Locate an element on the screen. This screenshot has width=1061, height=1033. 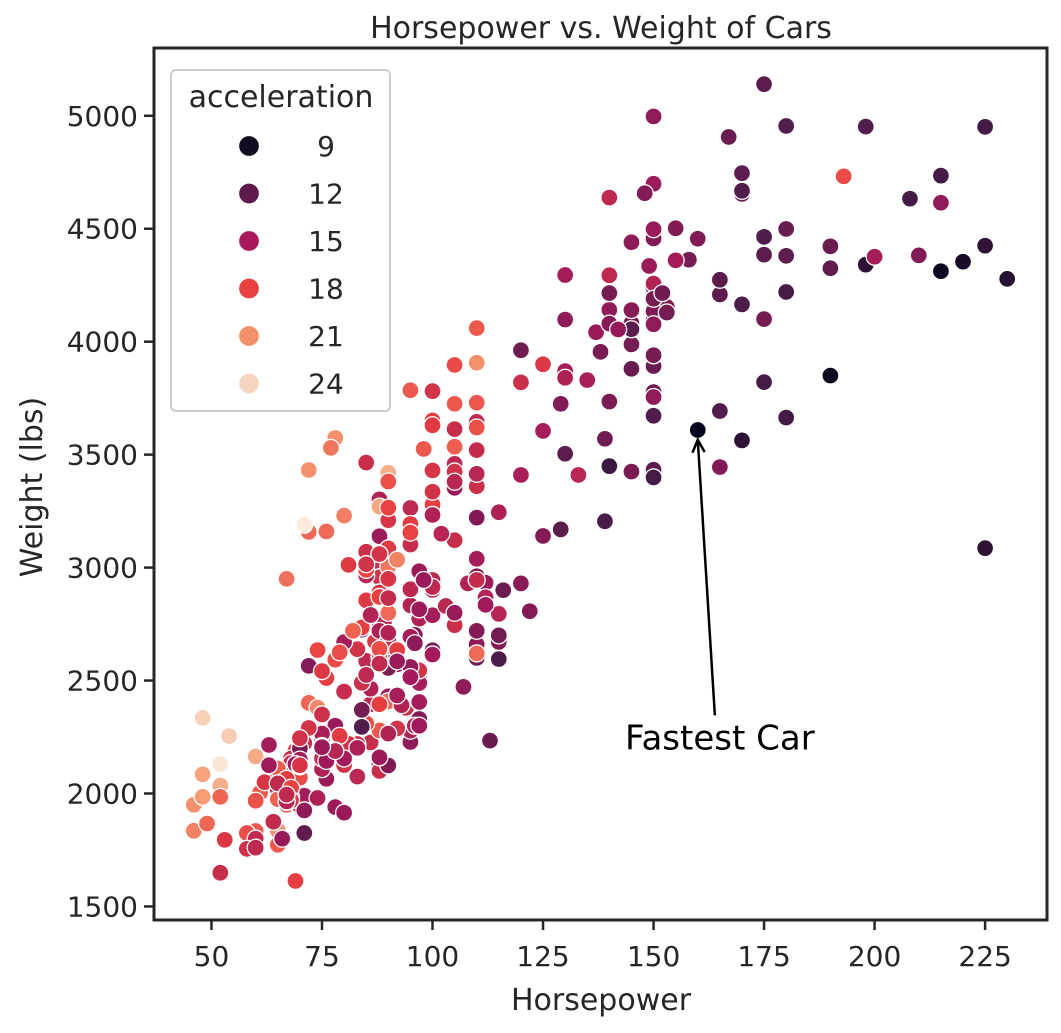
annotation-arrowhead is located at coordinates (698, 445).